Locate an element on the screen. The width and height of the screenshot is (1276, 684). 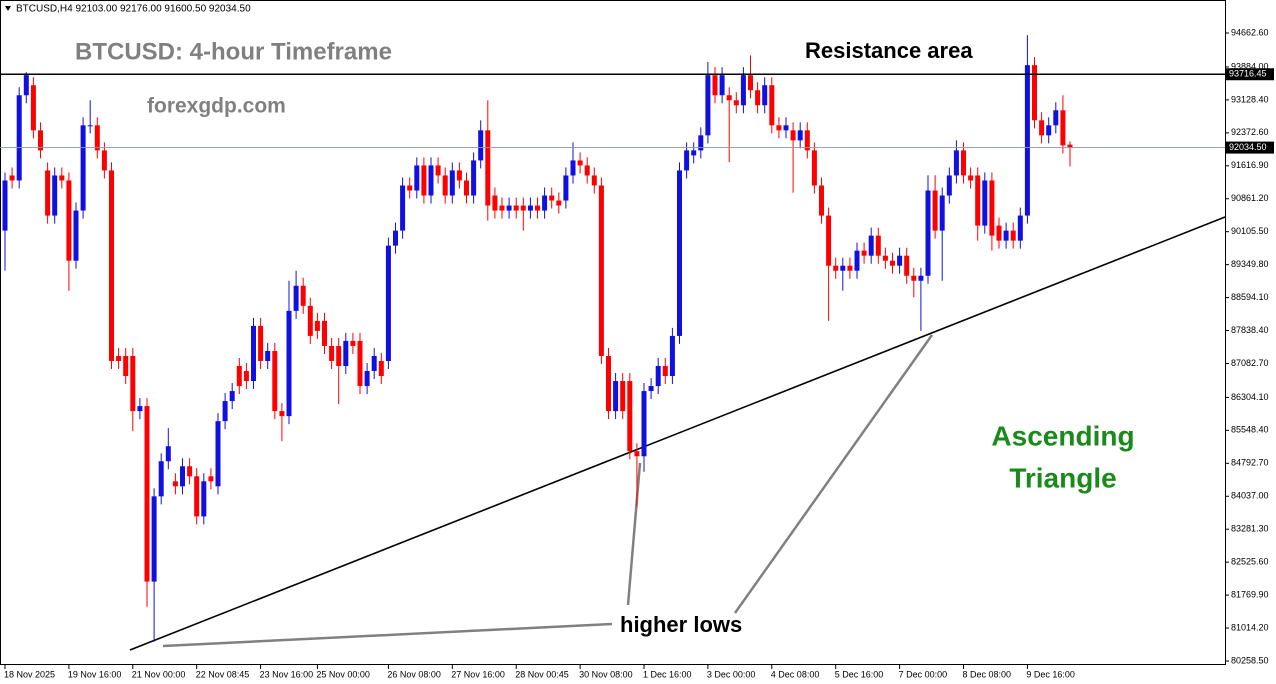
x-tick-label: 8 Dec 08:00 is located at coordinates (987, 674).